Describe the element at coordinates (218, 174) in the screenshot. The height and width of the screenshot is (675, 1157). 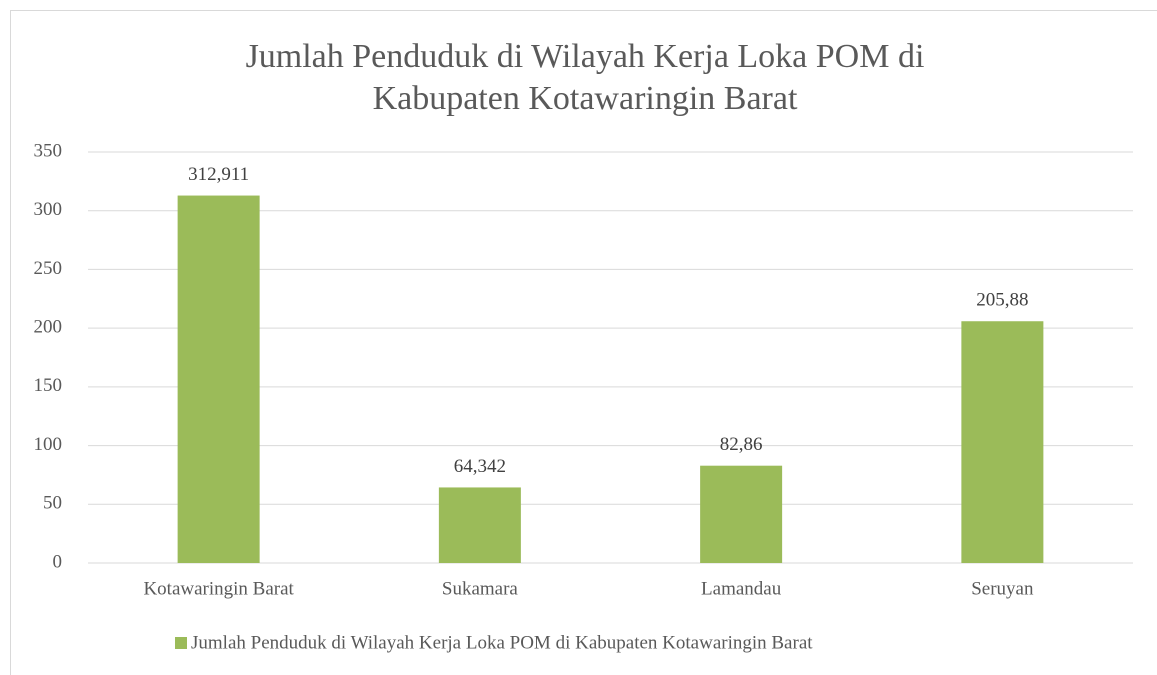
I see `data-label: 312,911` at that location.